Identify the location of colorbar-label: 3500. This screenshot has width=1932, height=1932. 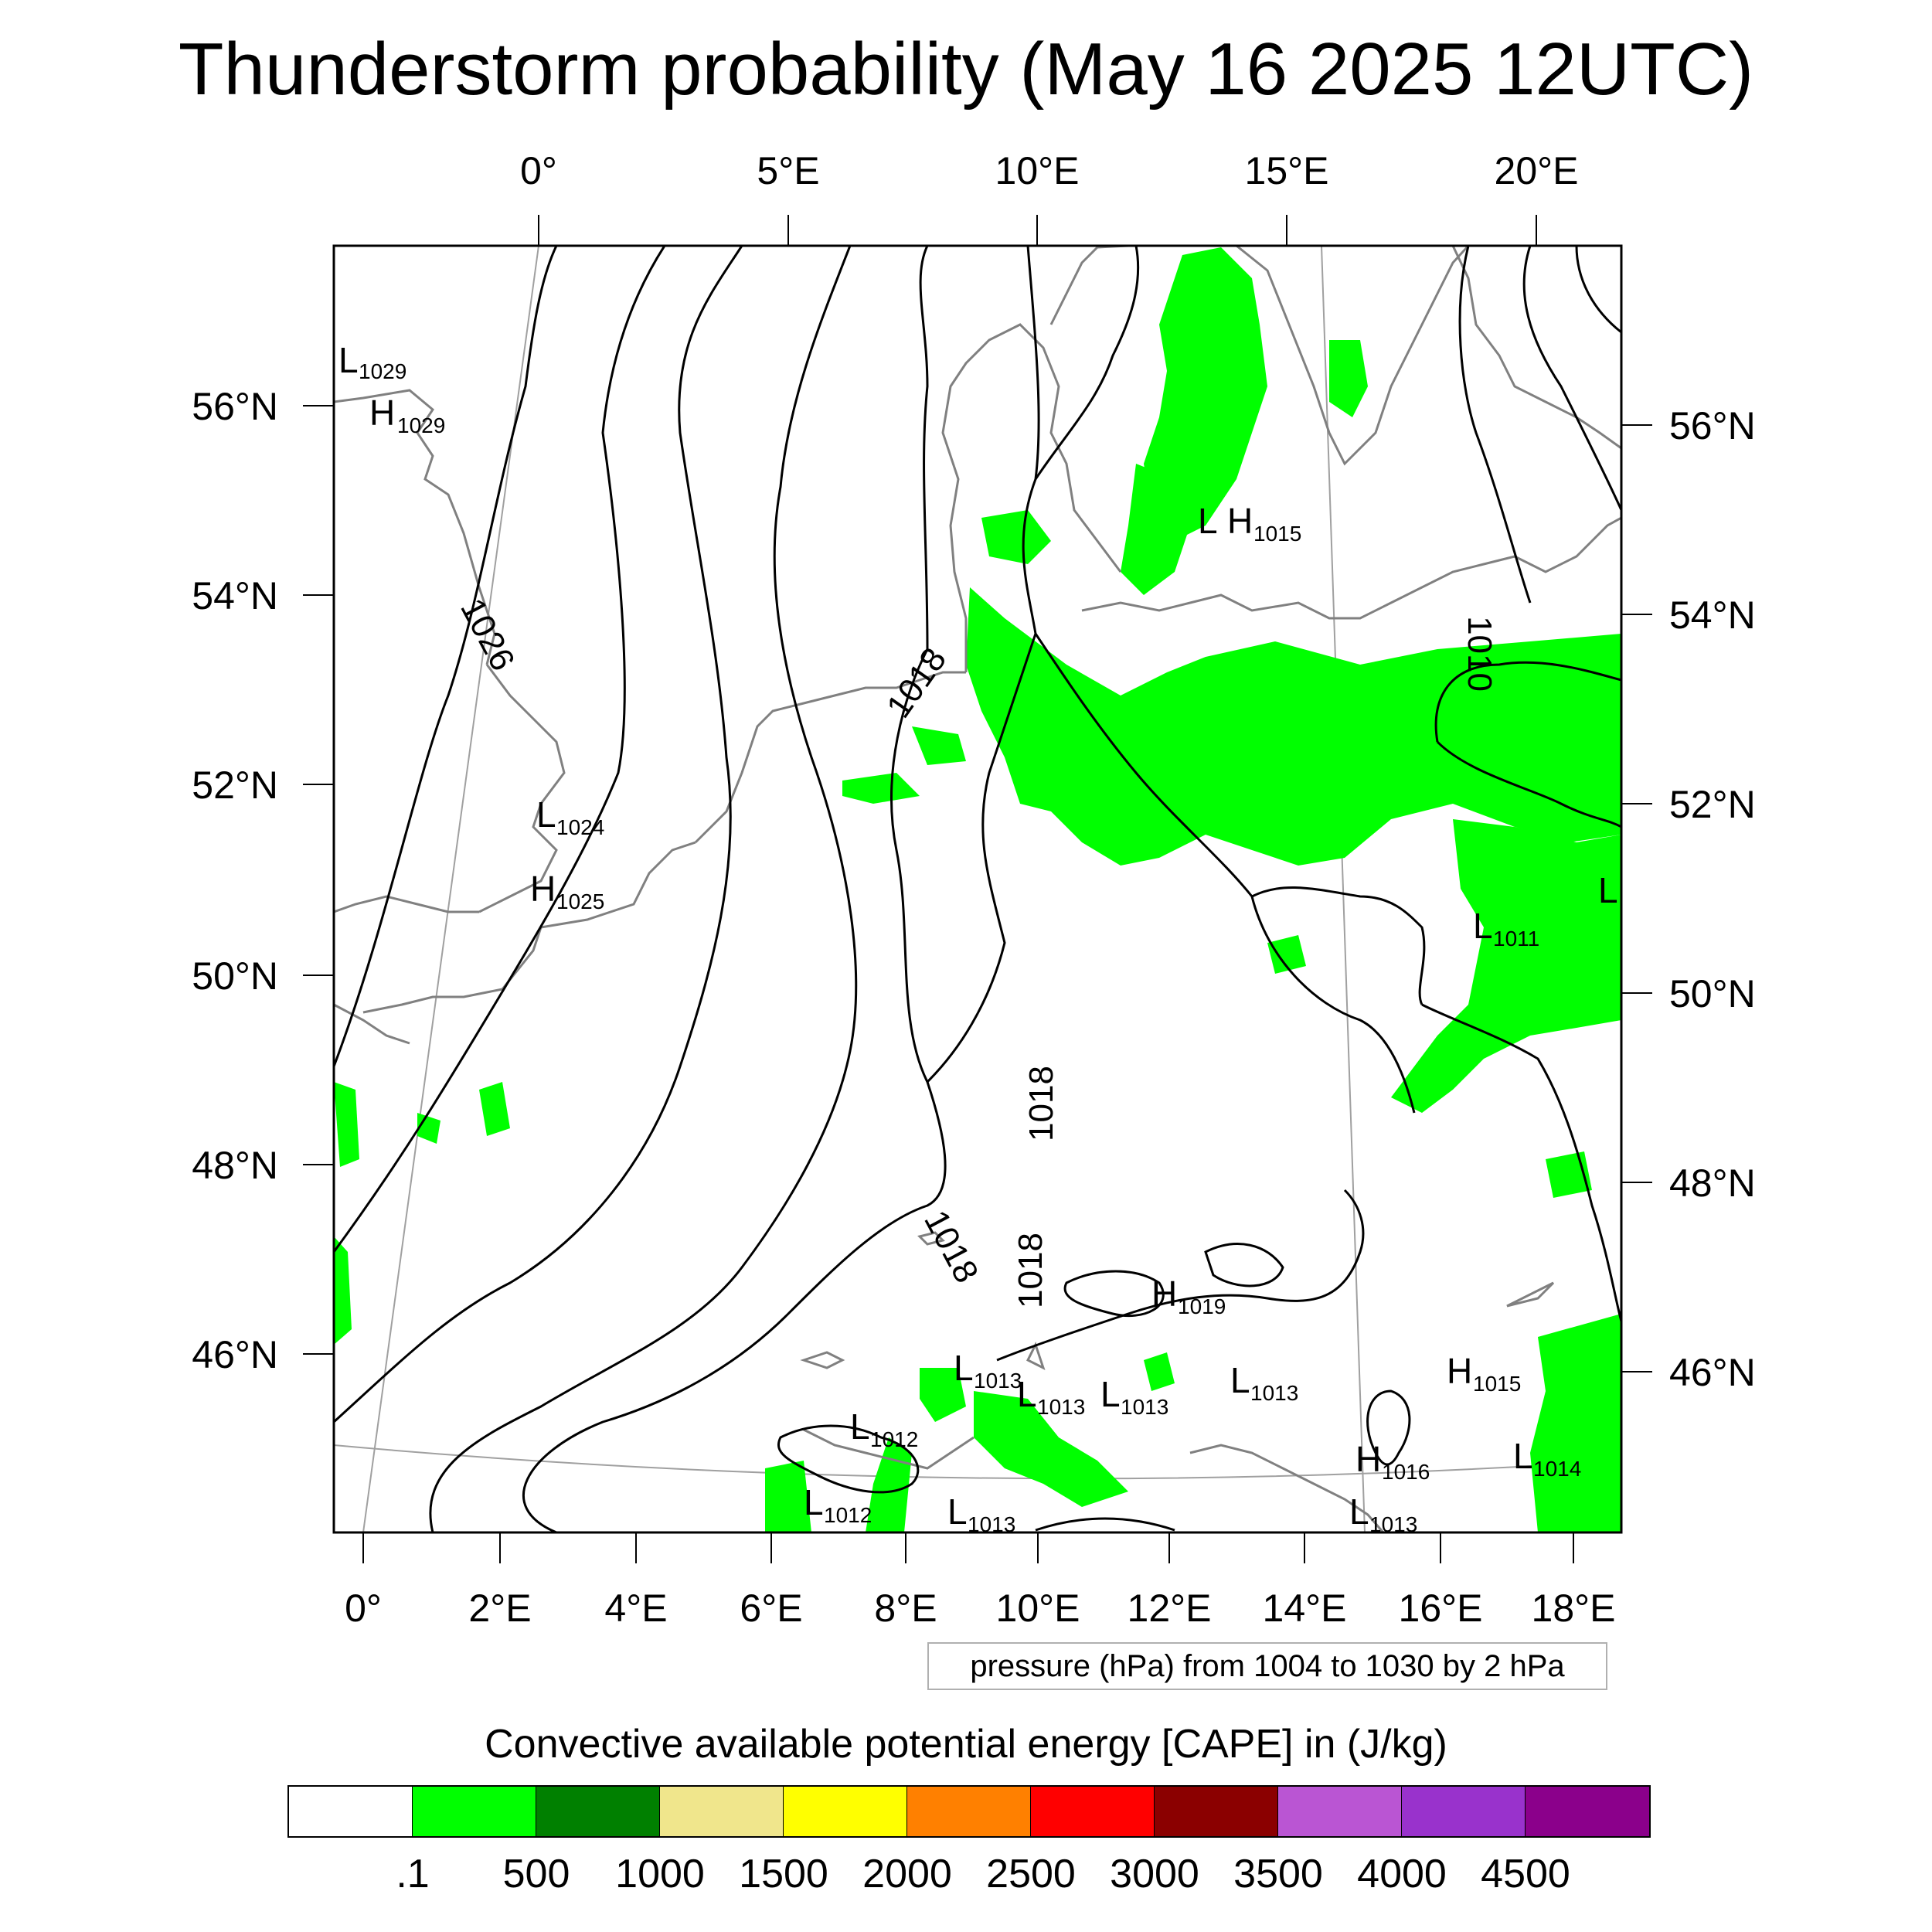
(1278, 1874).